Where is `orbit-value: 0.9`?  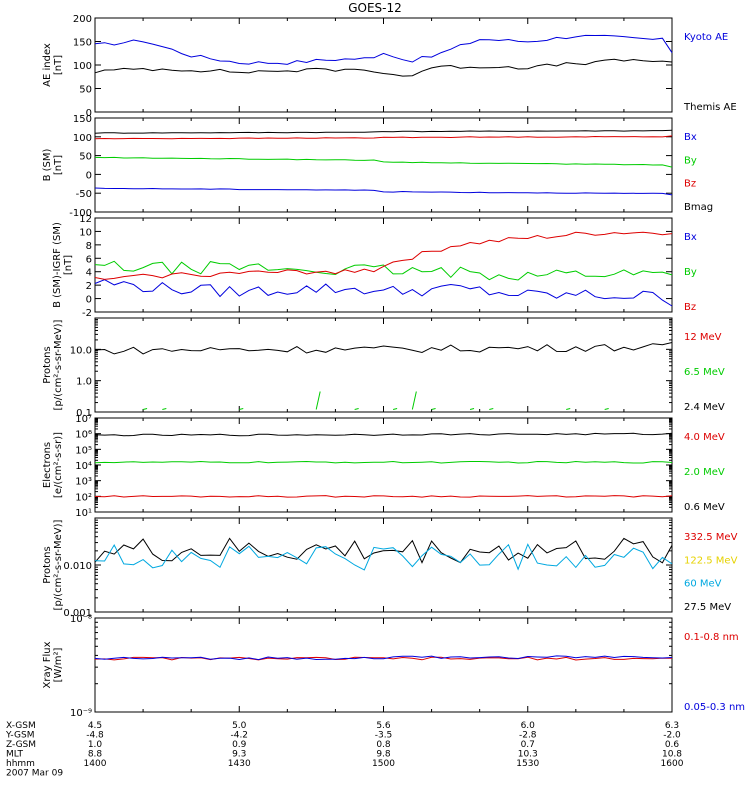 orbit-value: 0.9 is located at coordinates (239, 745).